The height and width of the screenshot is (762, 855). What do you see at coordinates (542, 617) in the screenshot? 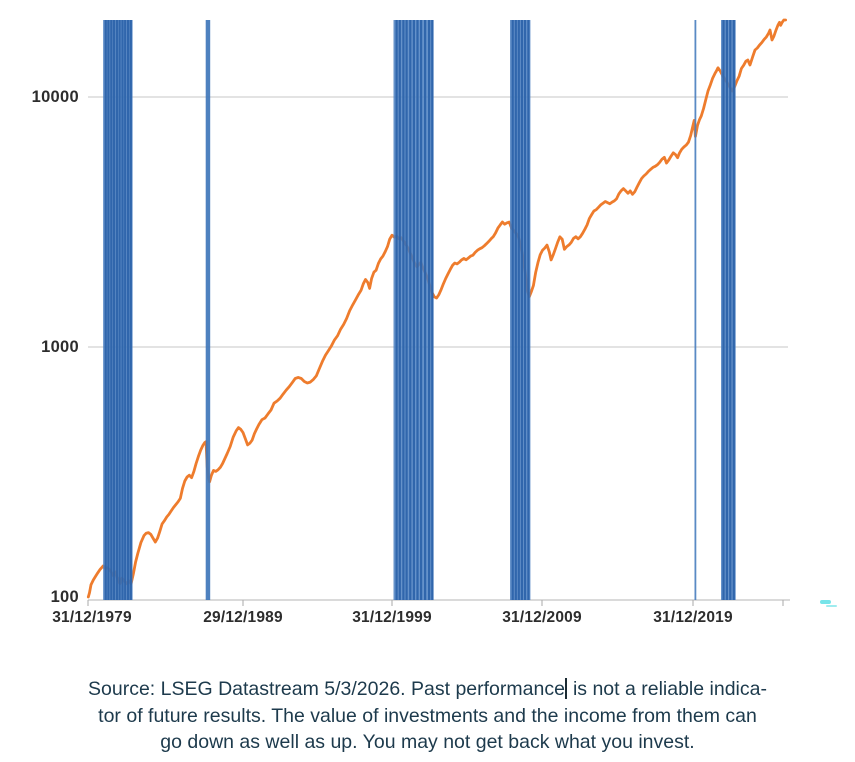
I see `x-tick-label-2009: 31/12/2009` at bounding box center [542, 617].